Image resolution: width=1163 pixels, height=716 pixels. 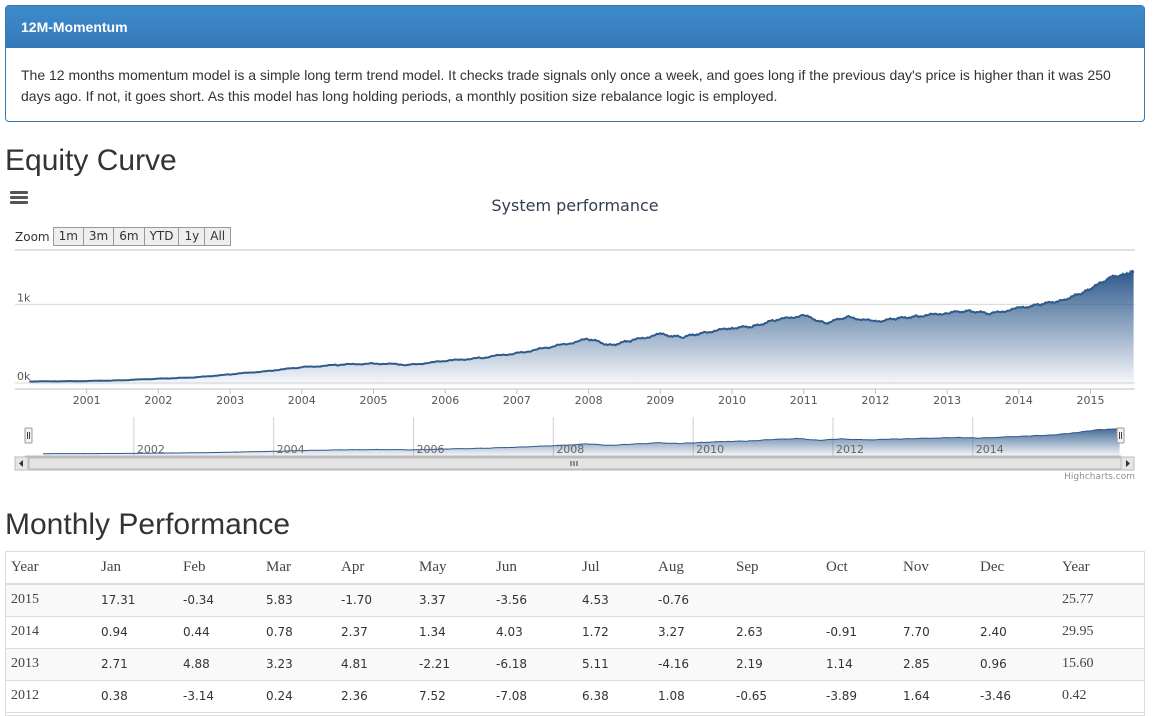 What do you see at coordinates (936, 632) in the screenshot?
I see `month-cell: 7.70` at bounding box center [936, 632].